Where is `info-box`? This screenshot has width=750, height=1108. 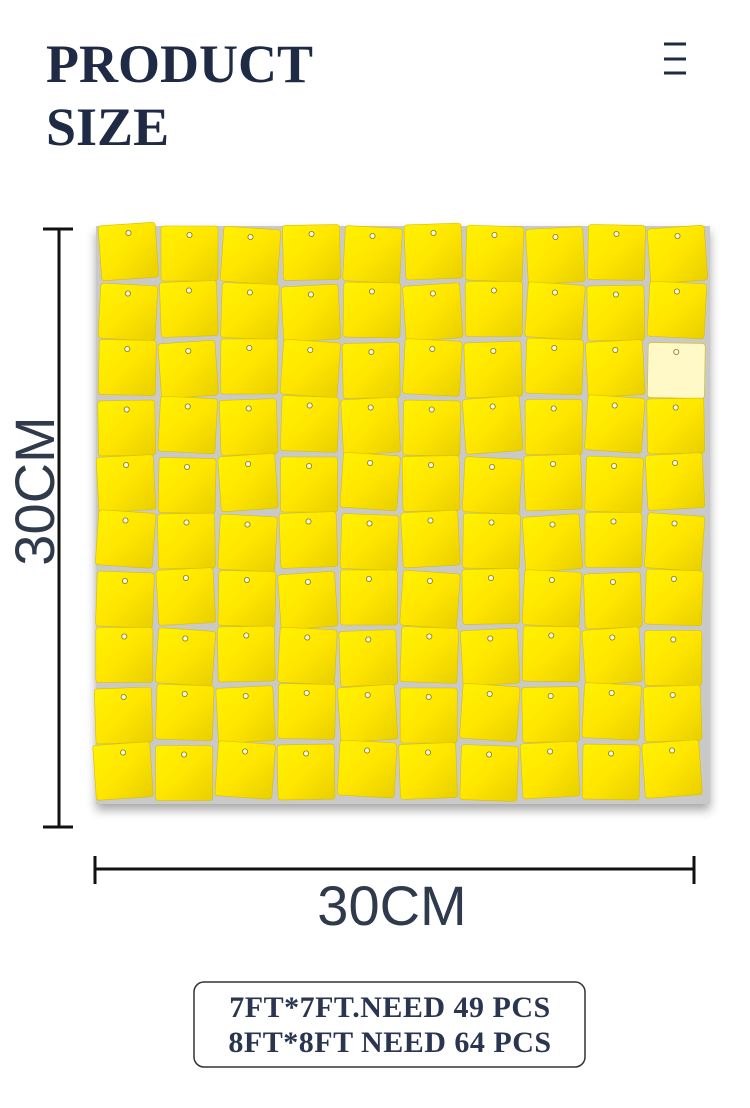
info-box is located at coordinates (389, 1024).